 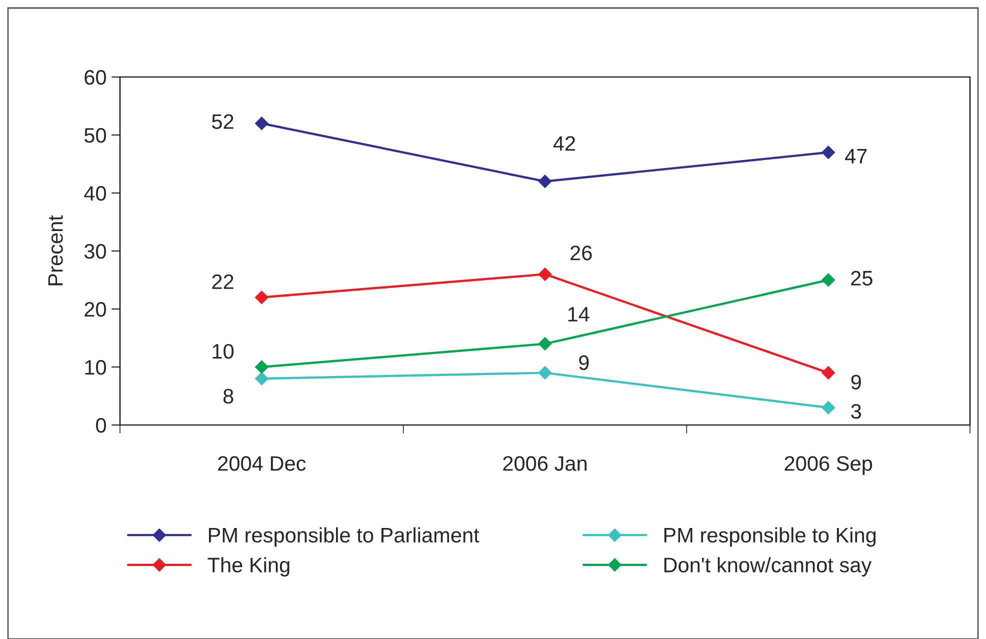 I want to click on data-label: 47, so click(x=856, y=156).